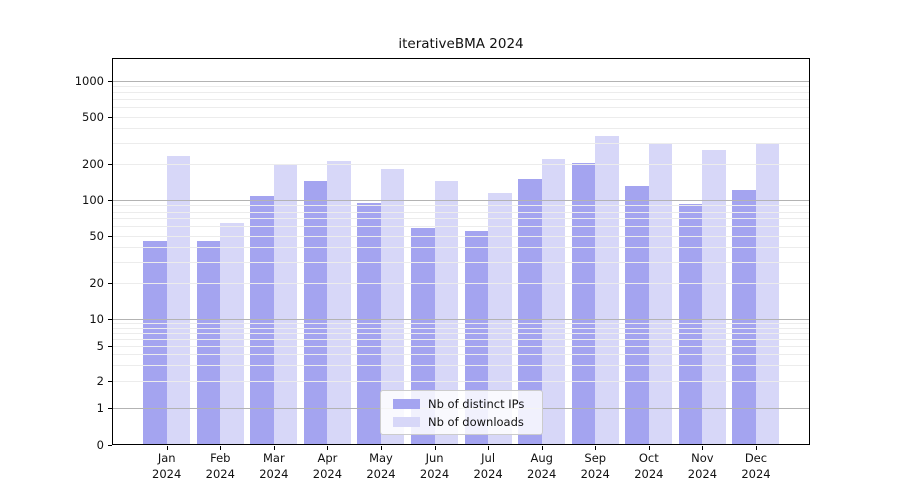 The image size is (900, 500). I want to click on month-label: Dec, so click(756, 458).